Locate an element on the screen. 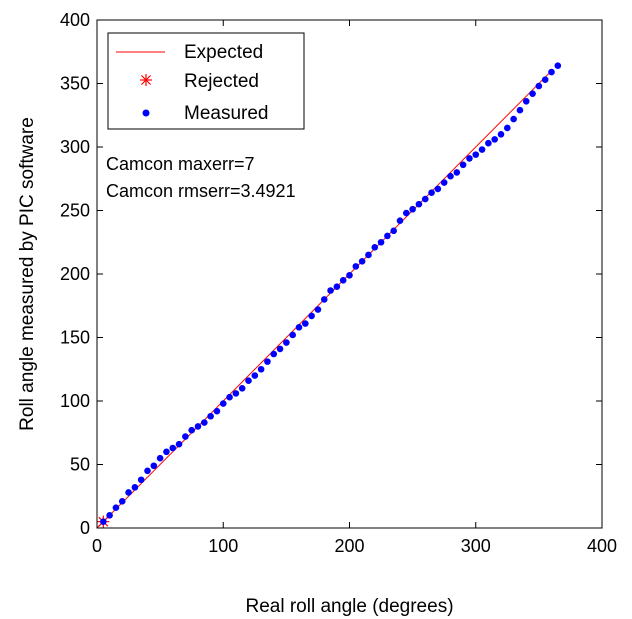  legend-measured-label: Measured is located at coordinates (226, 113).